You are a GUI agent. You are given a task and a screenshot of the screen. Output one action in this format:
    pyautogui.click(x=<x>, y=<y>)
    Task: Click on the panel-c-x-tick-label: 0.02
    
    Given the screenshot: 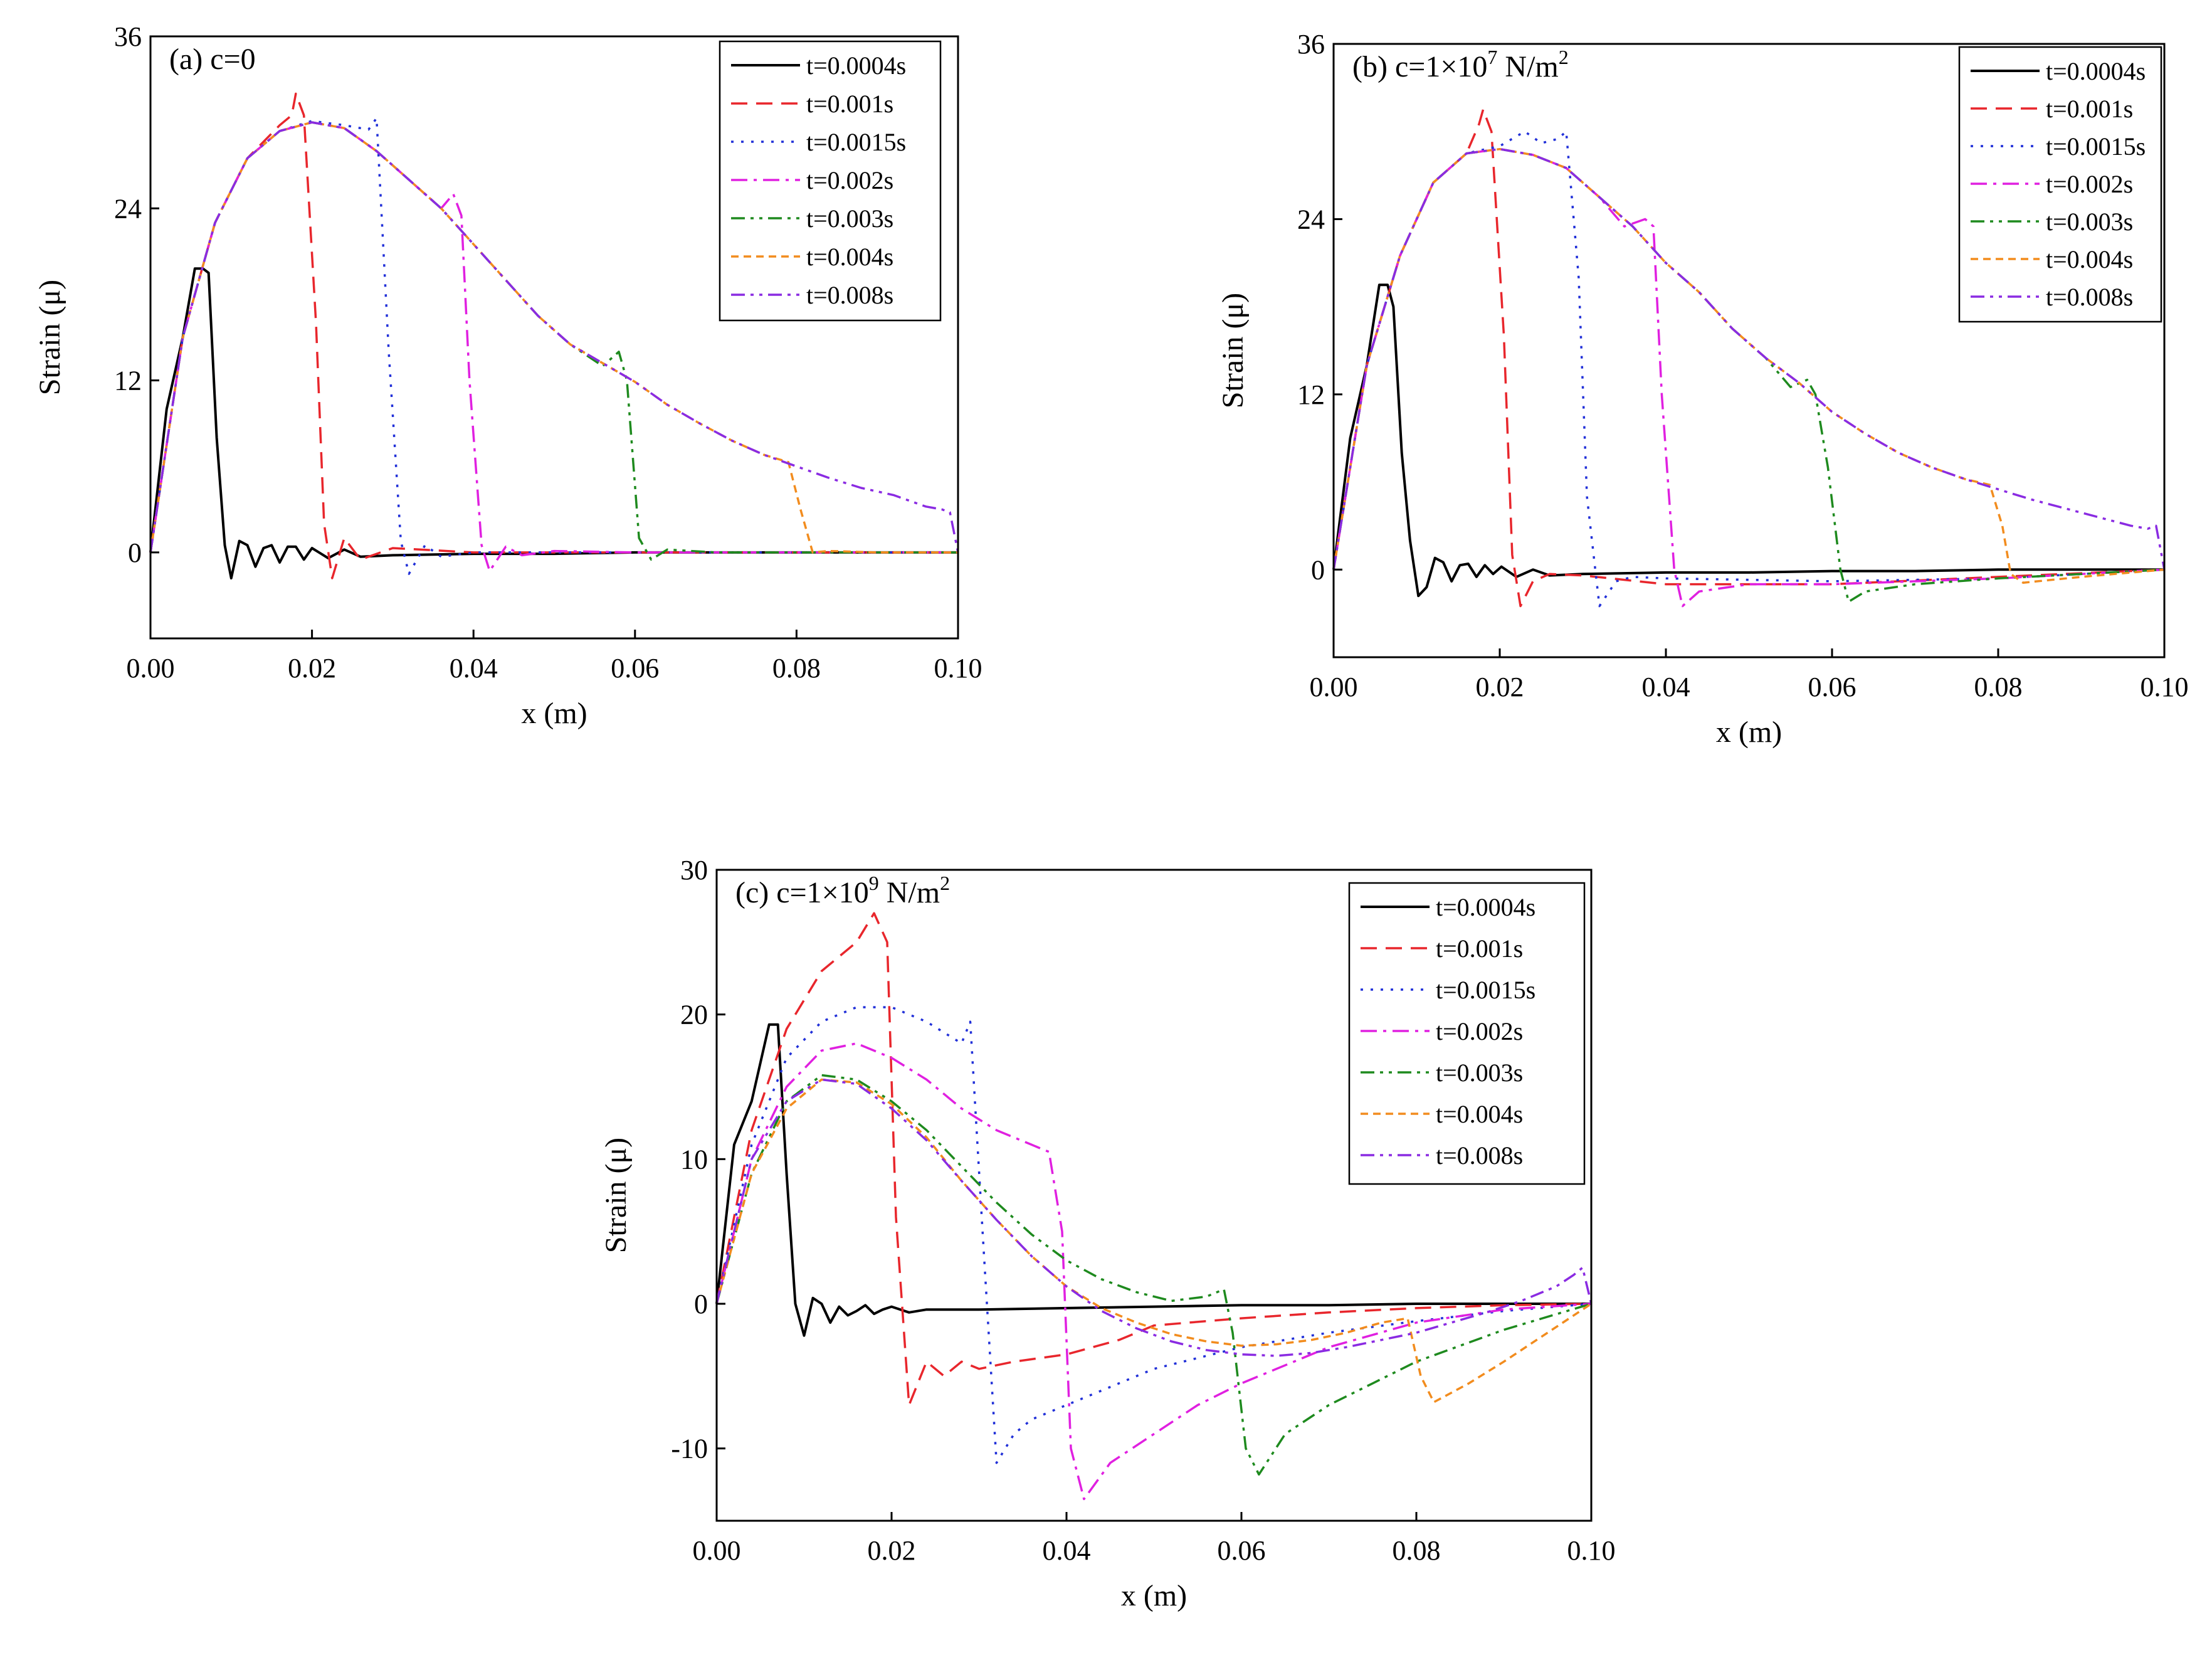 What is the action you would take?
    pyautogui.click(x=892, y=1550)
    